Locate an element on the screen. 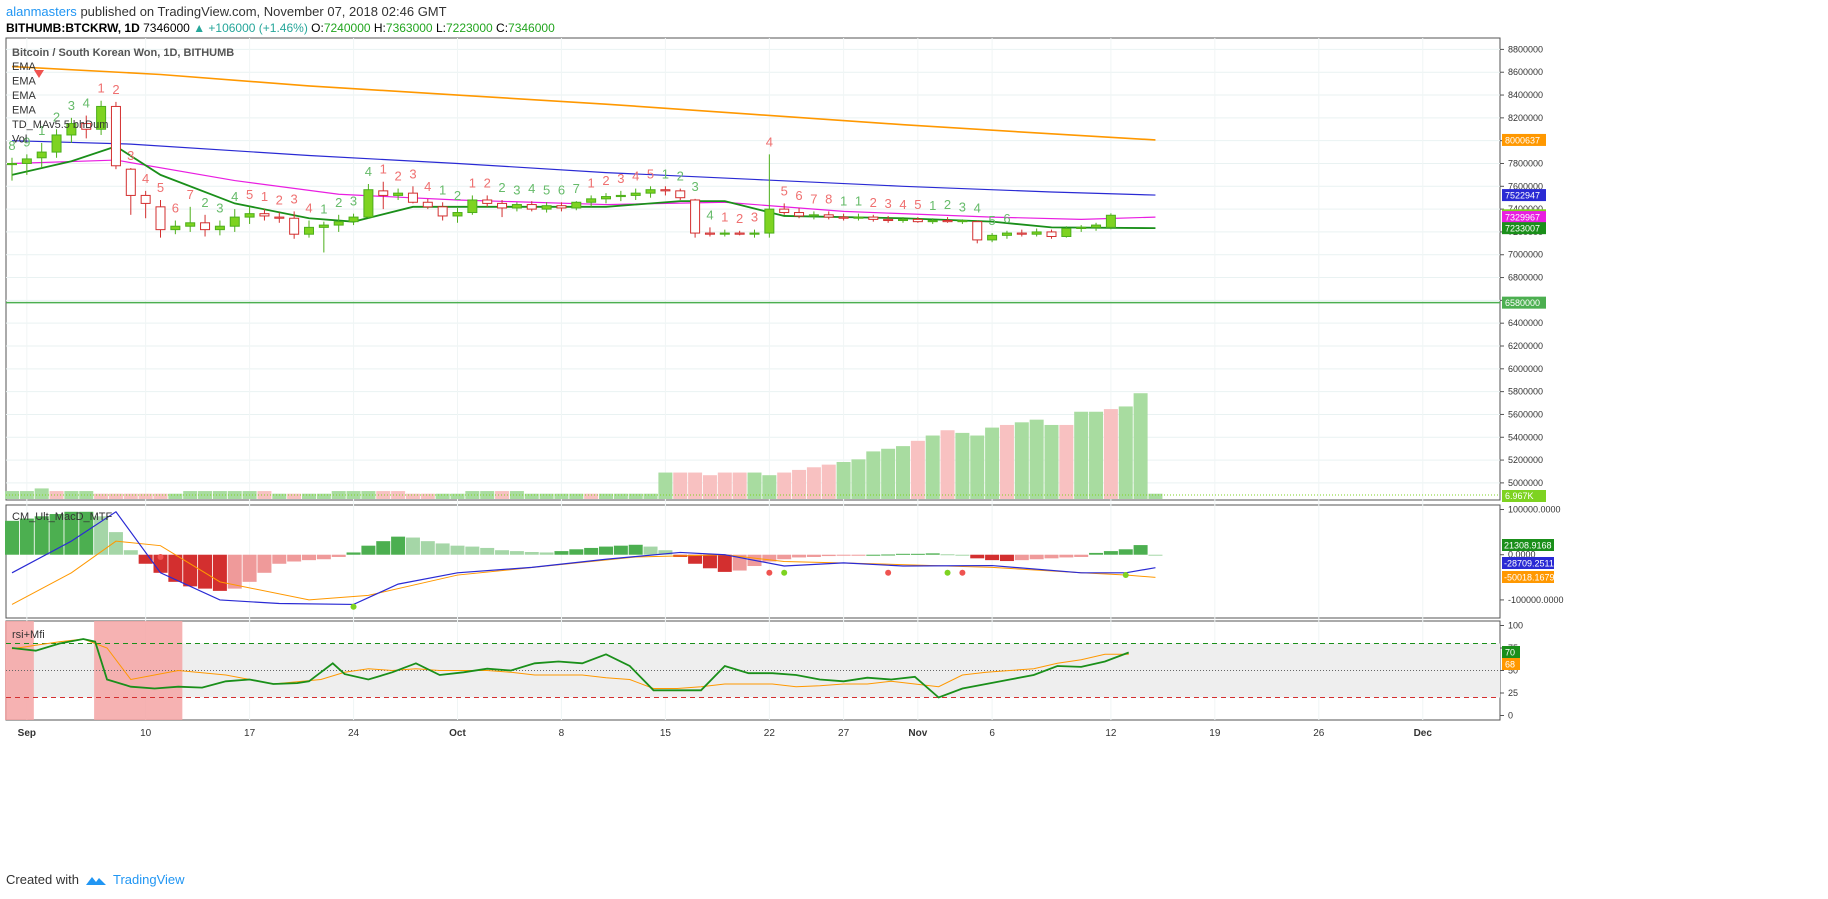 Image resolution: width=1828 pixels, height=899 pixels. price-last-value-badge is located at coordinates (1524, 139).